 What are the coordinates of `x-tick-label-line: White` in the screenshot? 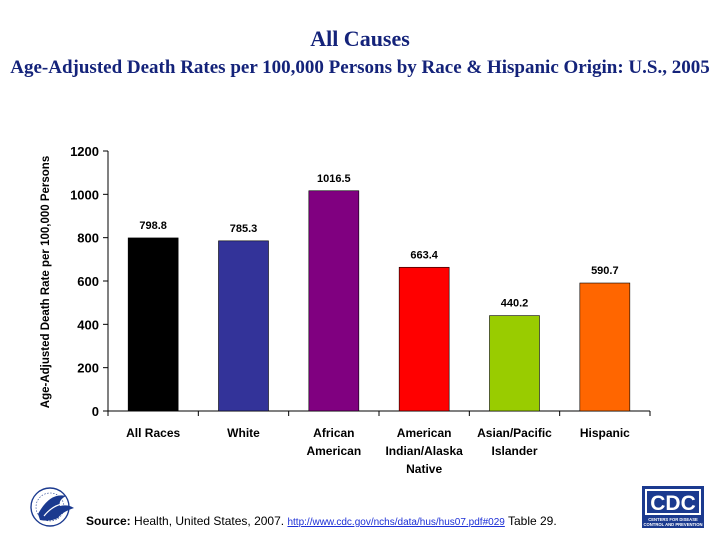 It's located at (243, 433).